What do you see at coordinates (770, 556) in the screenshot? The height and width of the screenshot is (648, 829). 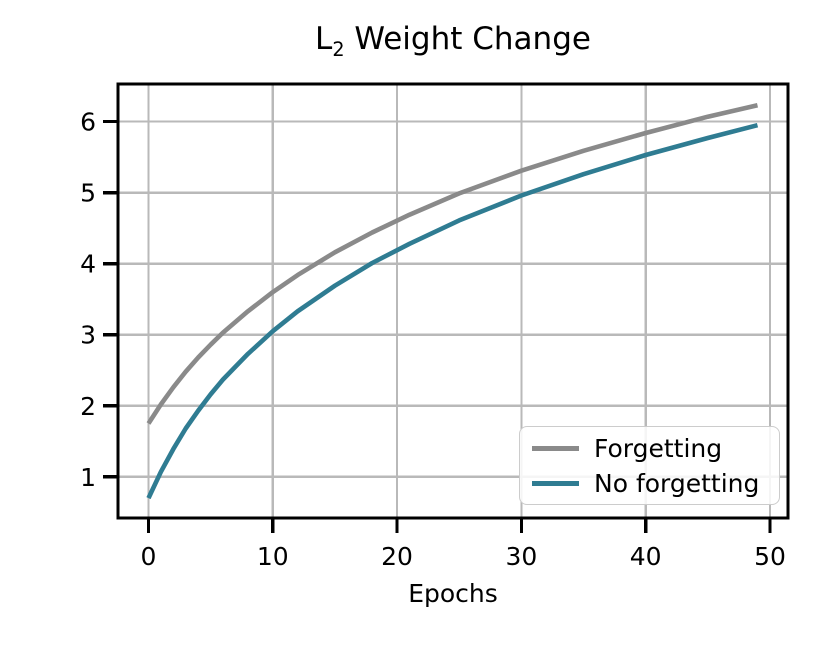 I see `x-tick-label: 50` at bounding box center [770, 556].